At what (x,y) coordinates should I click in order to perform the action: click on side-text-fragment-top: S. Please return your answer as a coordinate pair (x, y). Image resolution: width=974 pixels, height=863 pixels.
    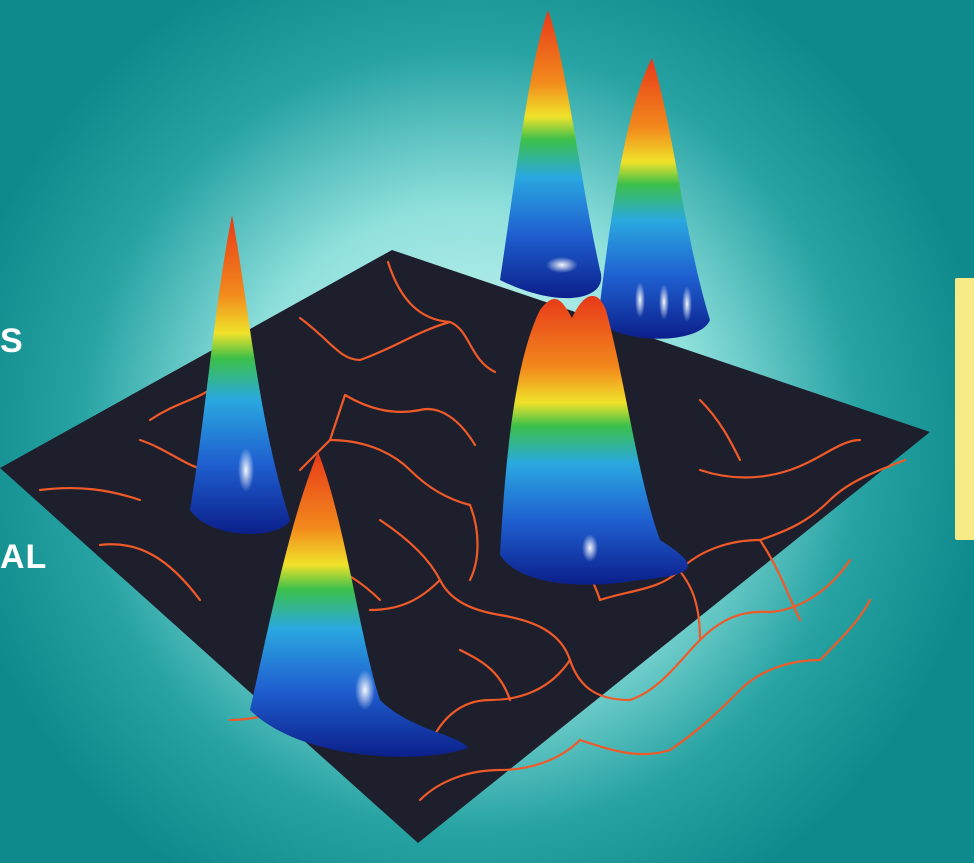
    Looking at the image, I should click on (12, 341).